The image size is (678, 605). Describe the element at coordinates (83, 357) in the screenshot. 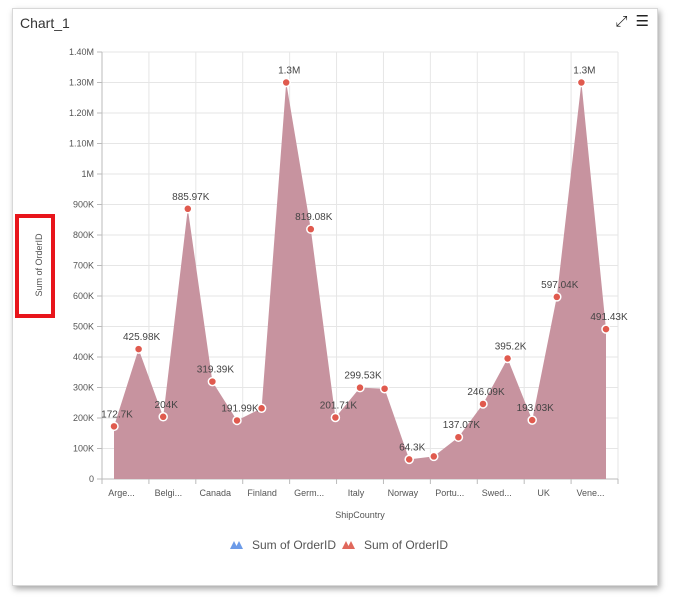

I see `y-tick-label: 400K` at that location.